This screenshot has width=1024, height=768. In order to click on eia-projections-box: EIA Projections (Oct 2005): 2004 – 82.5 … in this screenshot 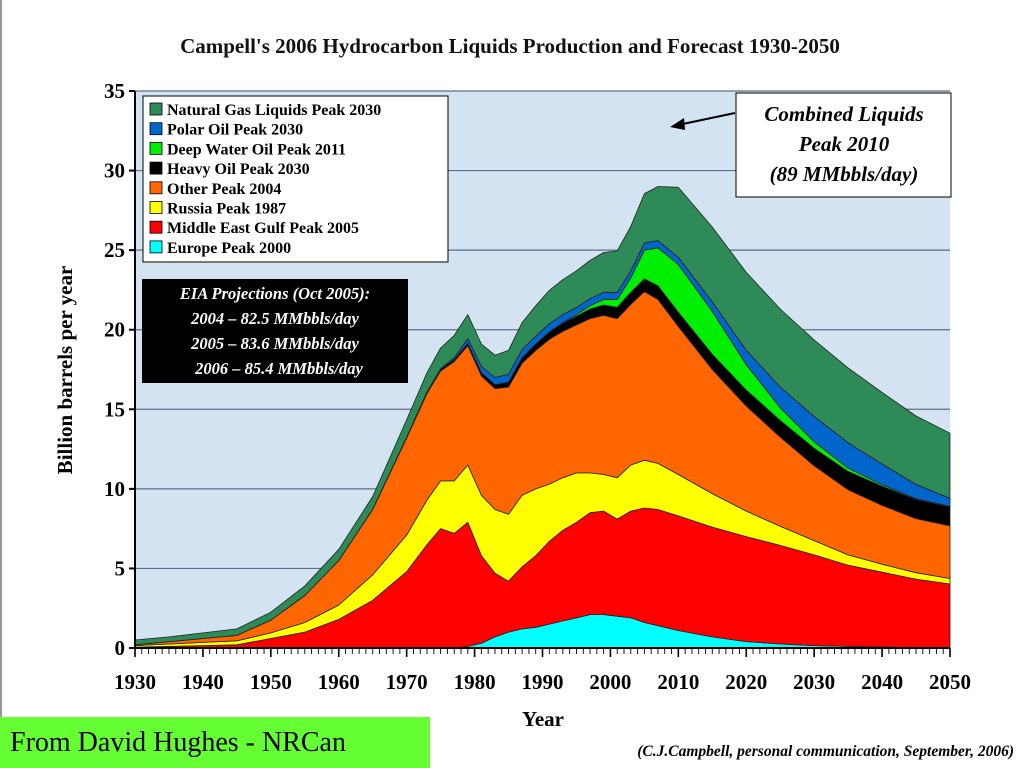, I will do `click(275, 331)`.